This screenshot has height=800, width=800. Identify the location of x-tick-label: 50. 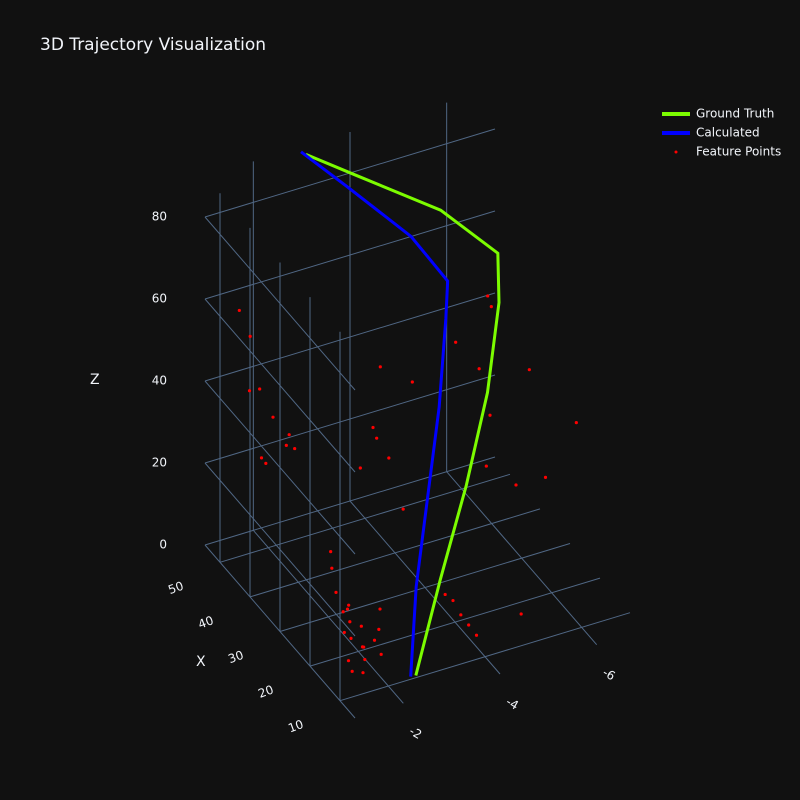
(175, 588).